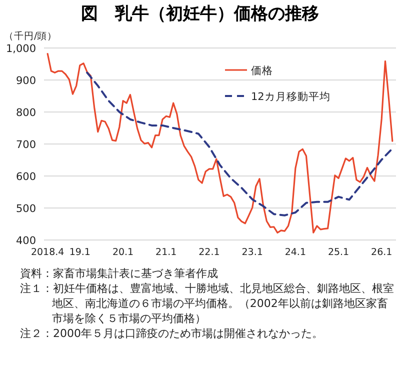 The width and height of the screenshot is (400, 375). I want to click on y-tick-label: 500, so click(26, 209).